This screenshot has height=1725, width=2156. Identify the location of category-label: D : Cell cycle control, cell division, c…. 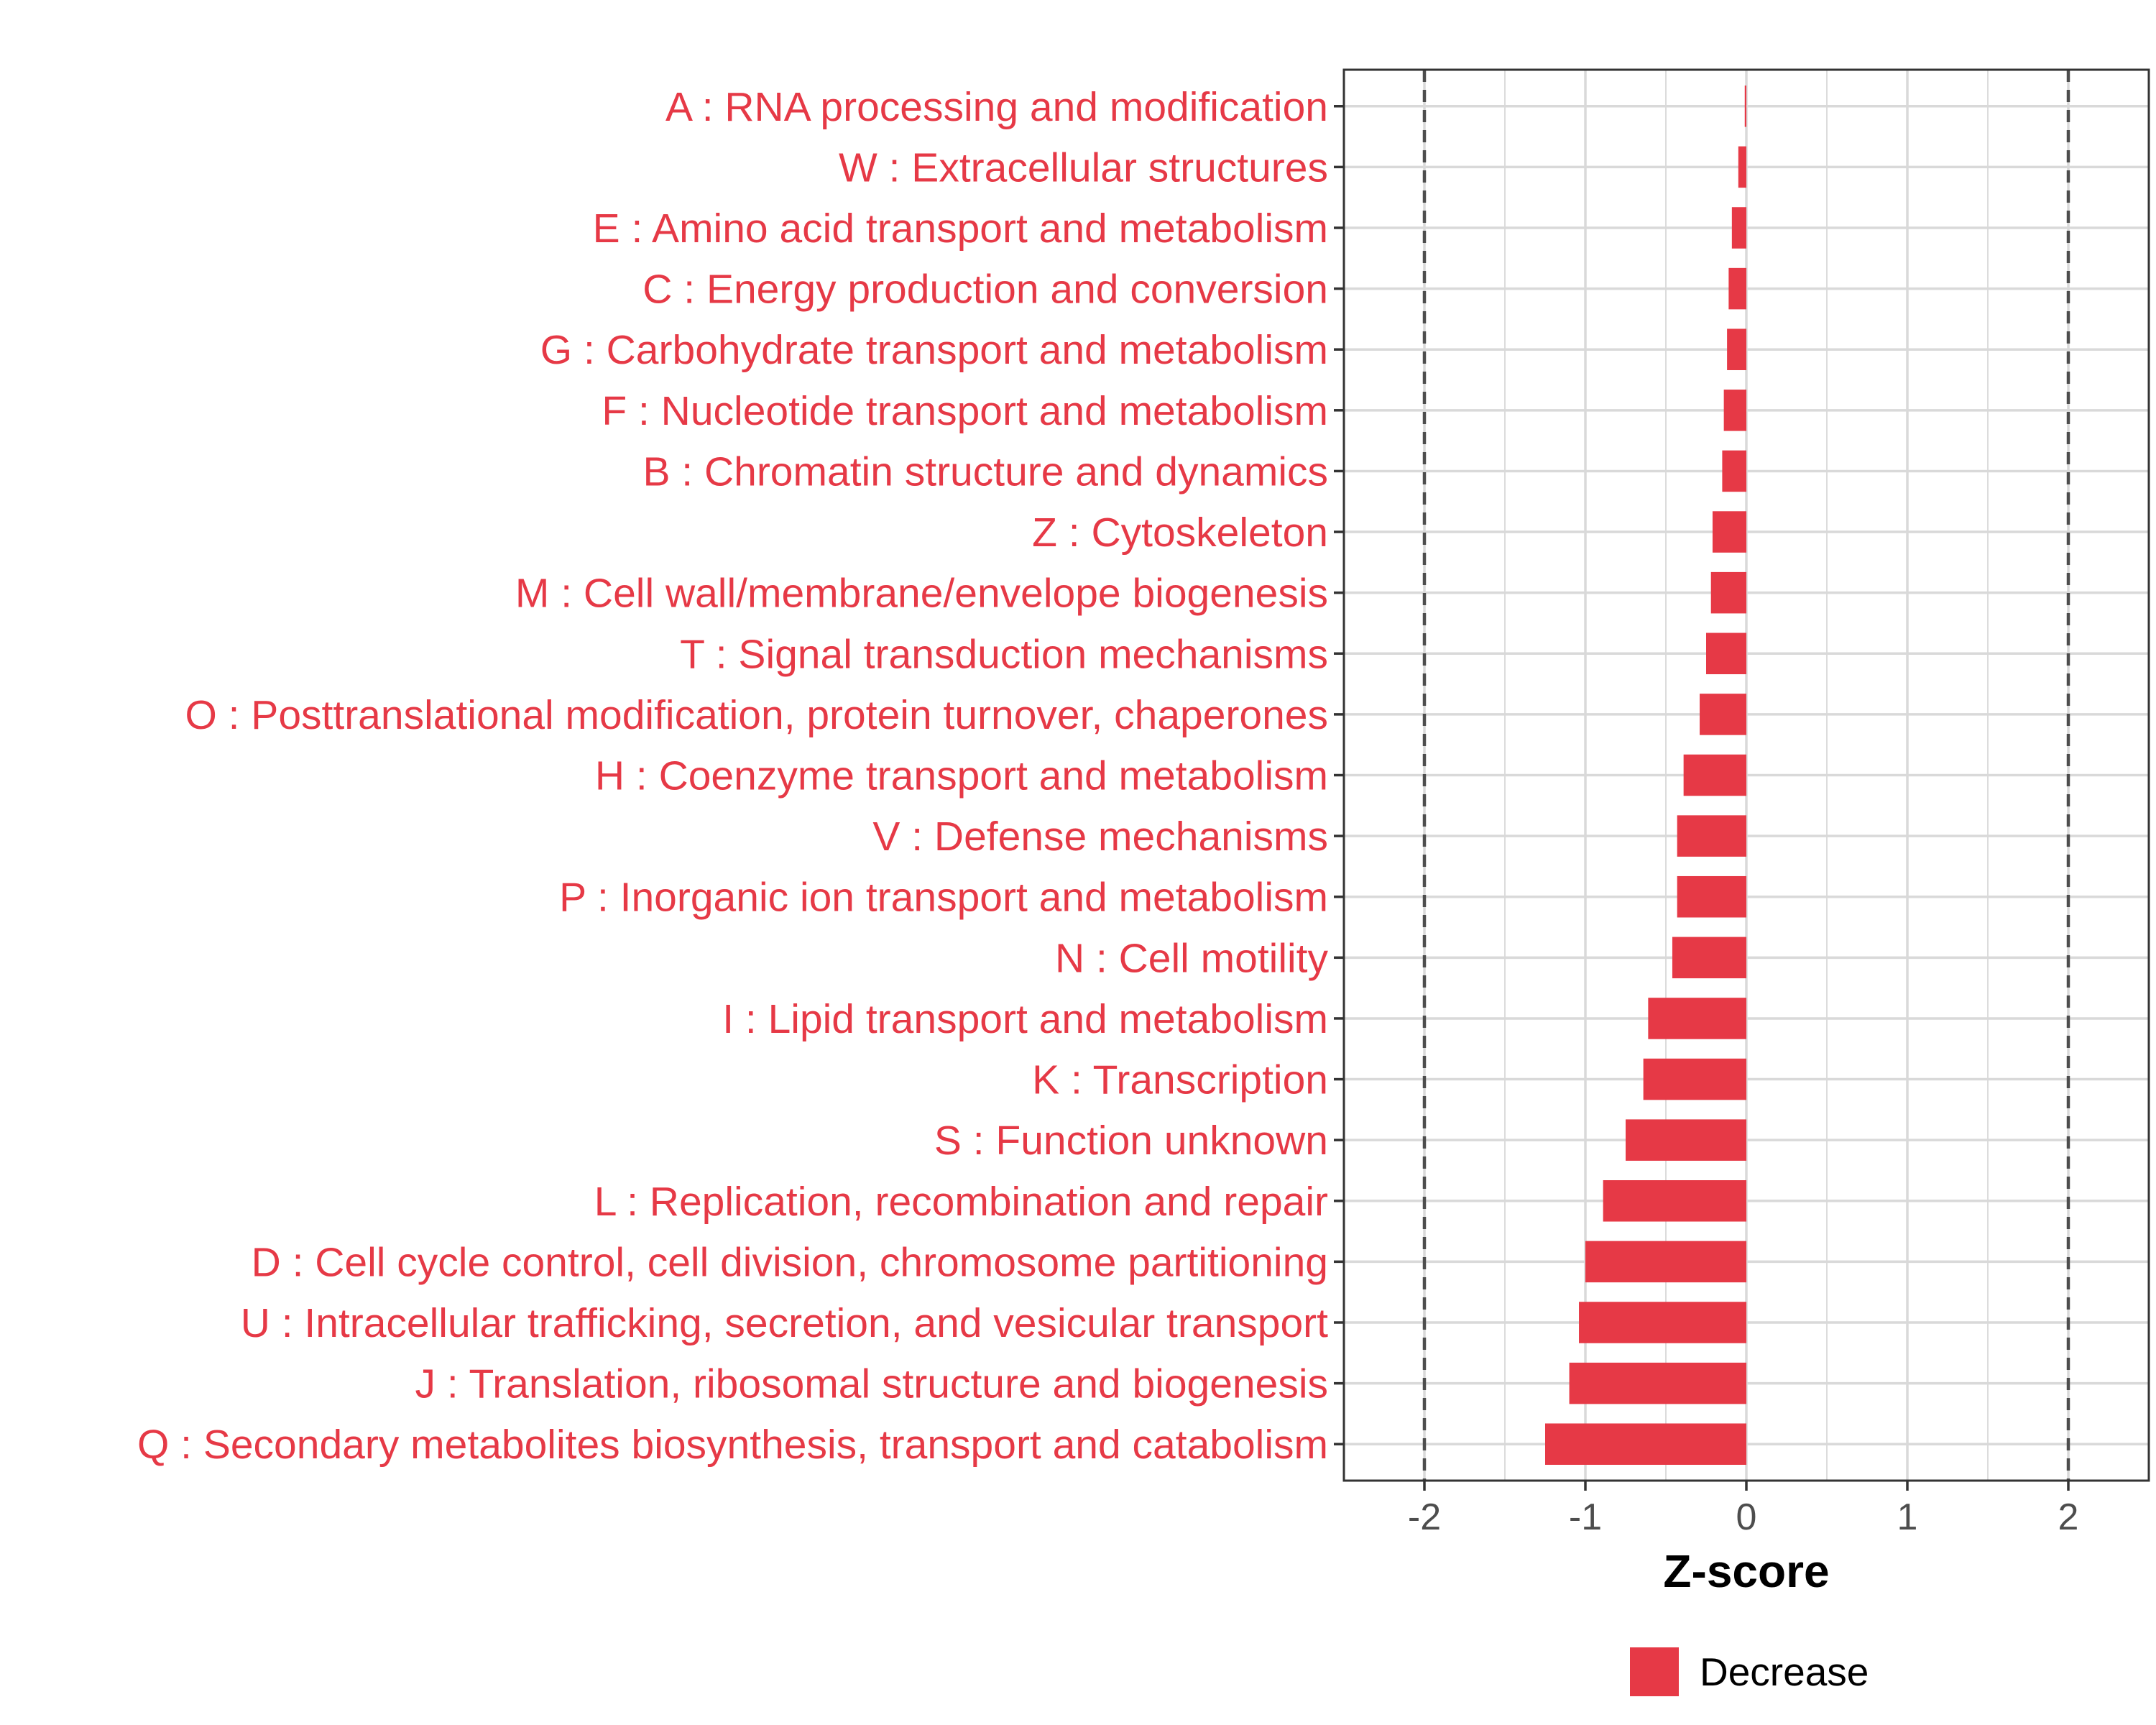
(790, 1262).